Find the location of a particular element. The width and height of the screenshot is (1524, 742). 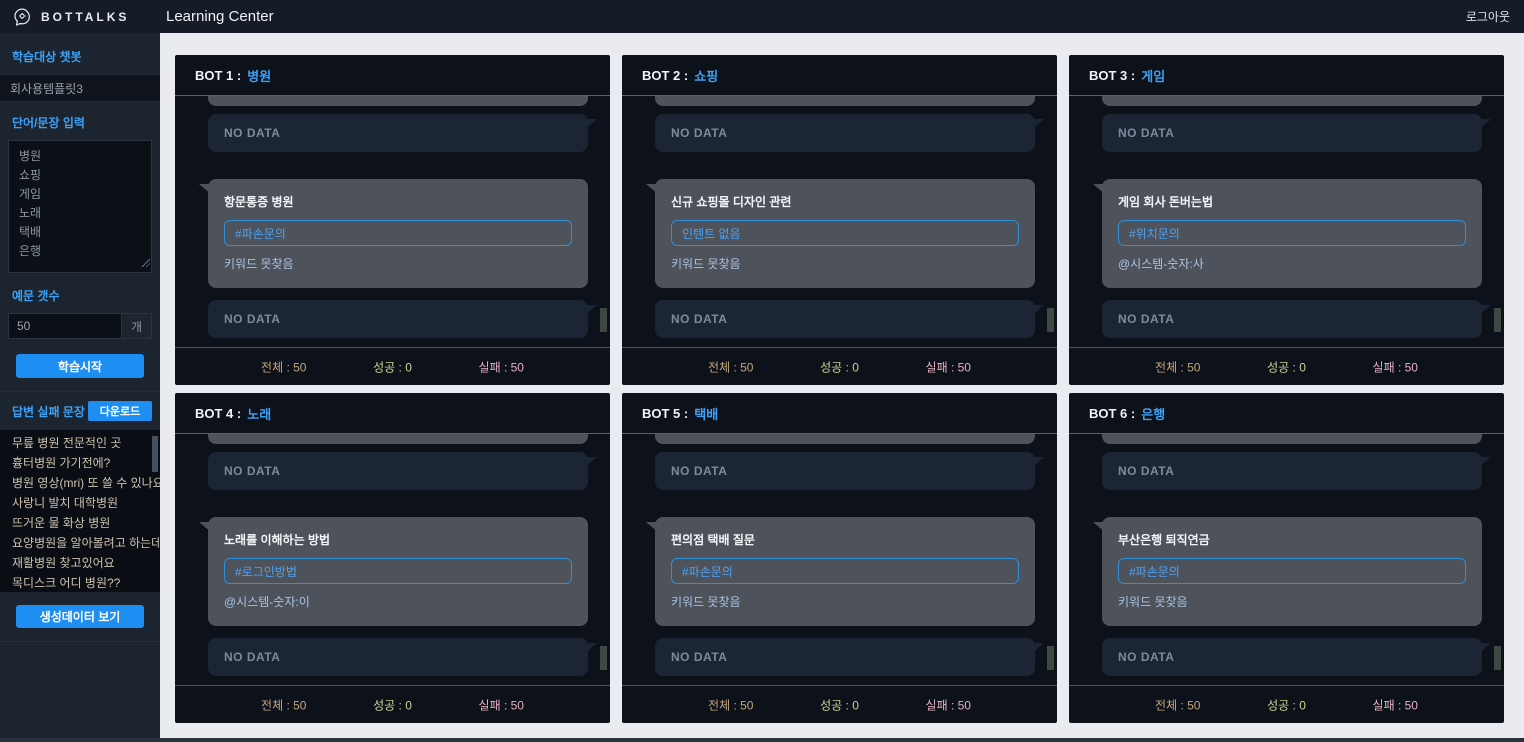

list-item: 재활병원 찾고있어요 is located at coordinates (63, 563).